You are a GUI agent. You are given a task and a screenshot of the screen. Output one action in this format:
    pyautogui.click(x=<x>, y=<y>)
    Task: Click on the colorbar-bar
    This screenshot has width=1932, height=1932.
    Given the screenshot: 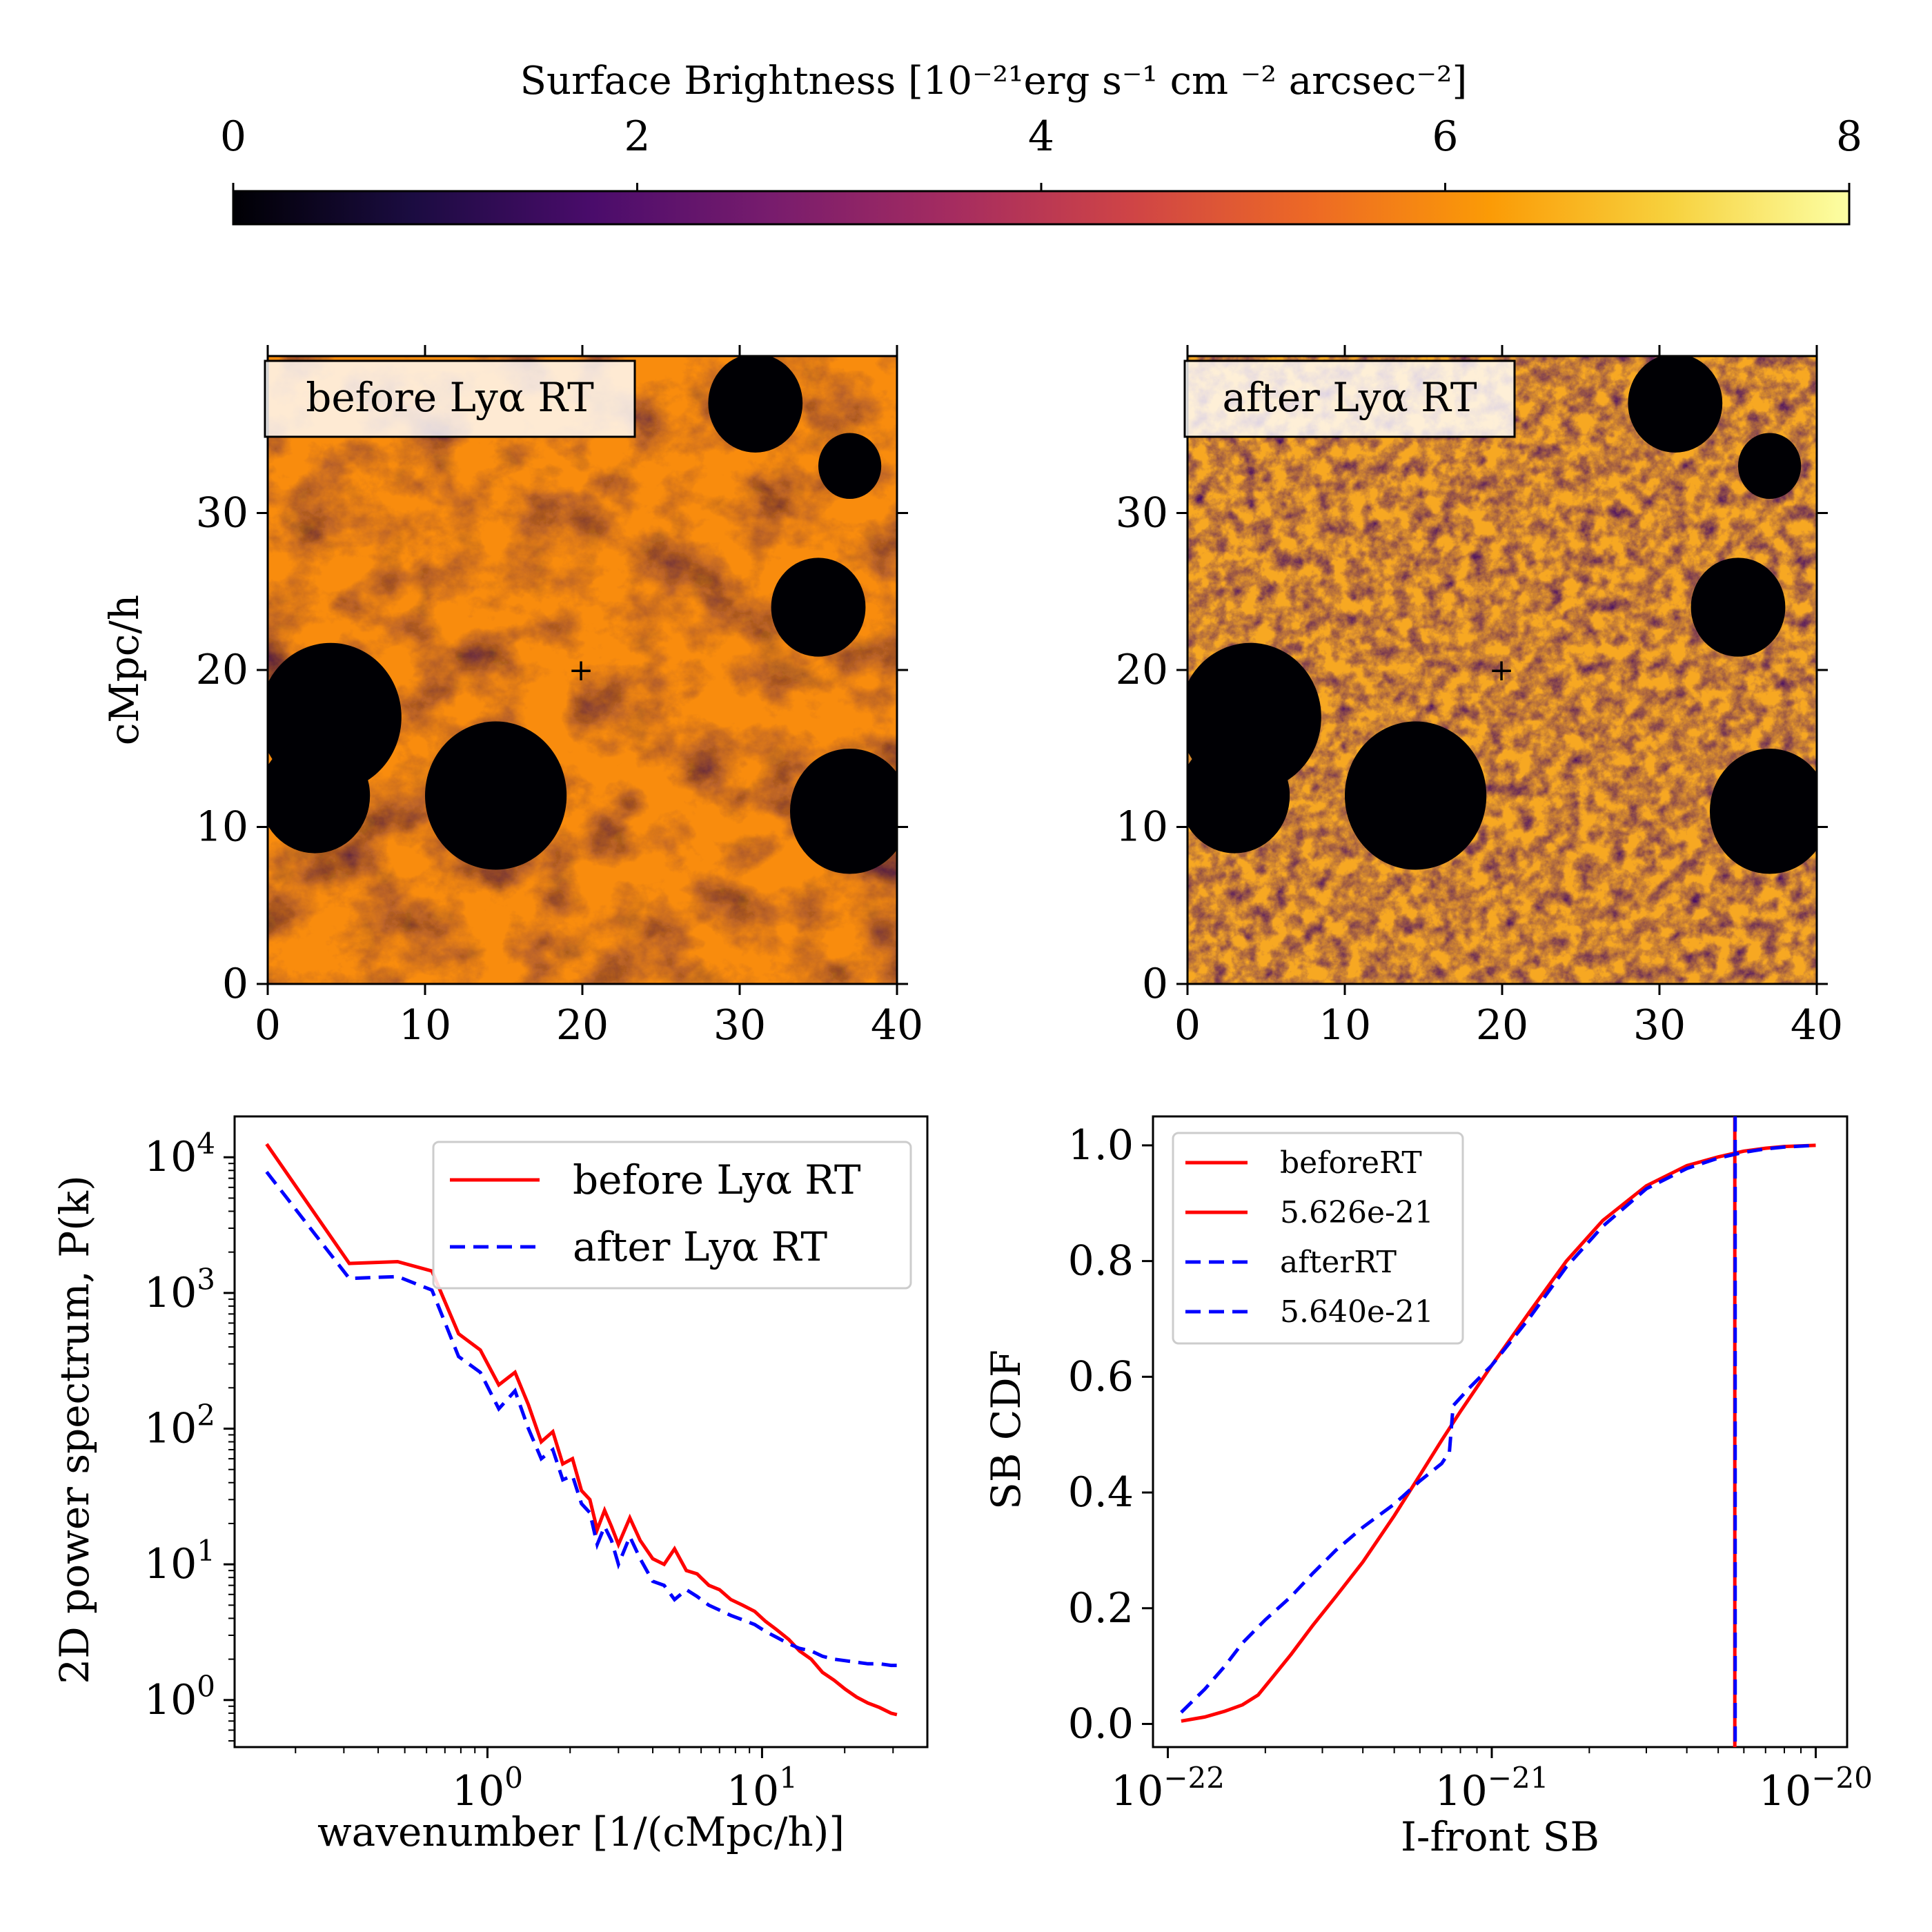 What is the action you would take?
    pyautogui.click(x=1041, y=208)
    